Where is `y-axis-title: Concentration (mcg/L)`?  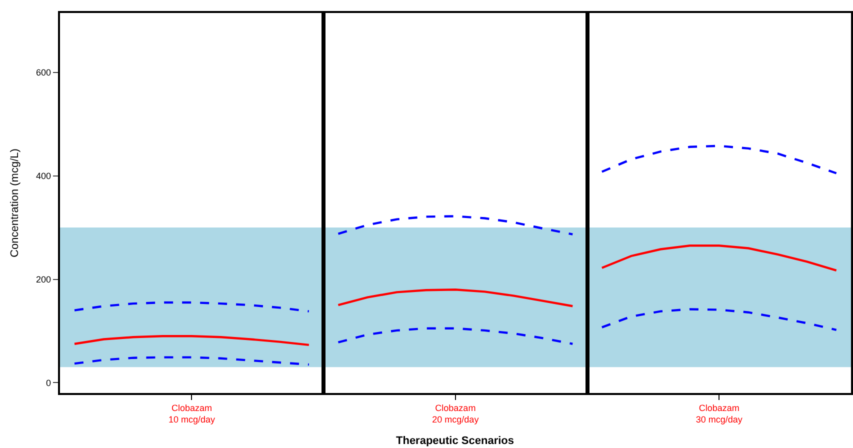 y-axis-title: Concentration (mcg/L) is located at coordinates (15, 203).